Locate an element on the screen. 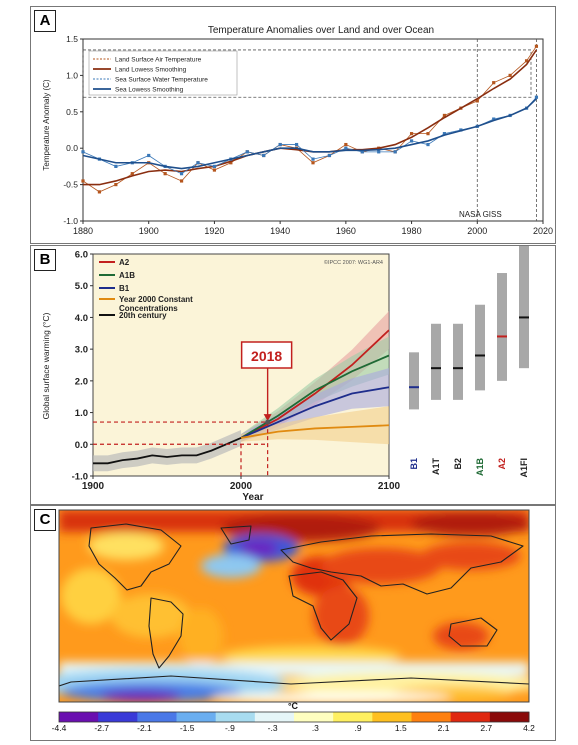 This screenshot has width=578, height=745. colorbar-tick-label: .3 is located at coordinates (315, 728).